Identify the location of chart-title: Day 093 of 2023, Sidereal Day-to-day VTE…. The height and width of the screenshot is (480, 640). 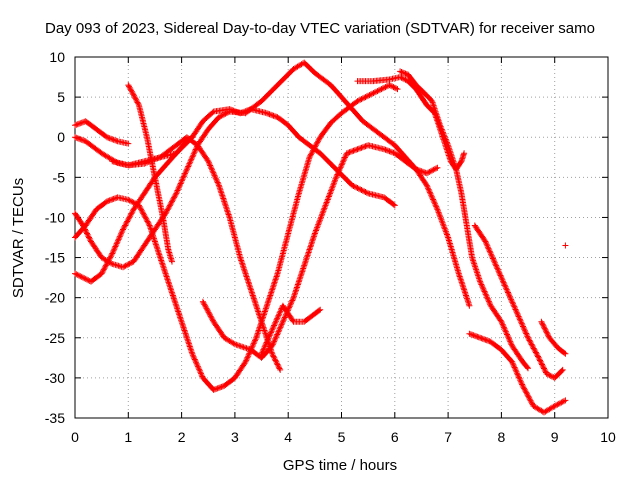
(320, 28).